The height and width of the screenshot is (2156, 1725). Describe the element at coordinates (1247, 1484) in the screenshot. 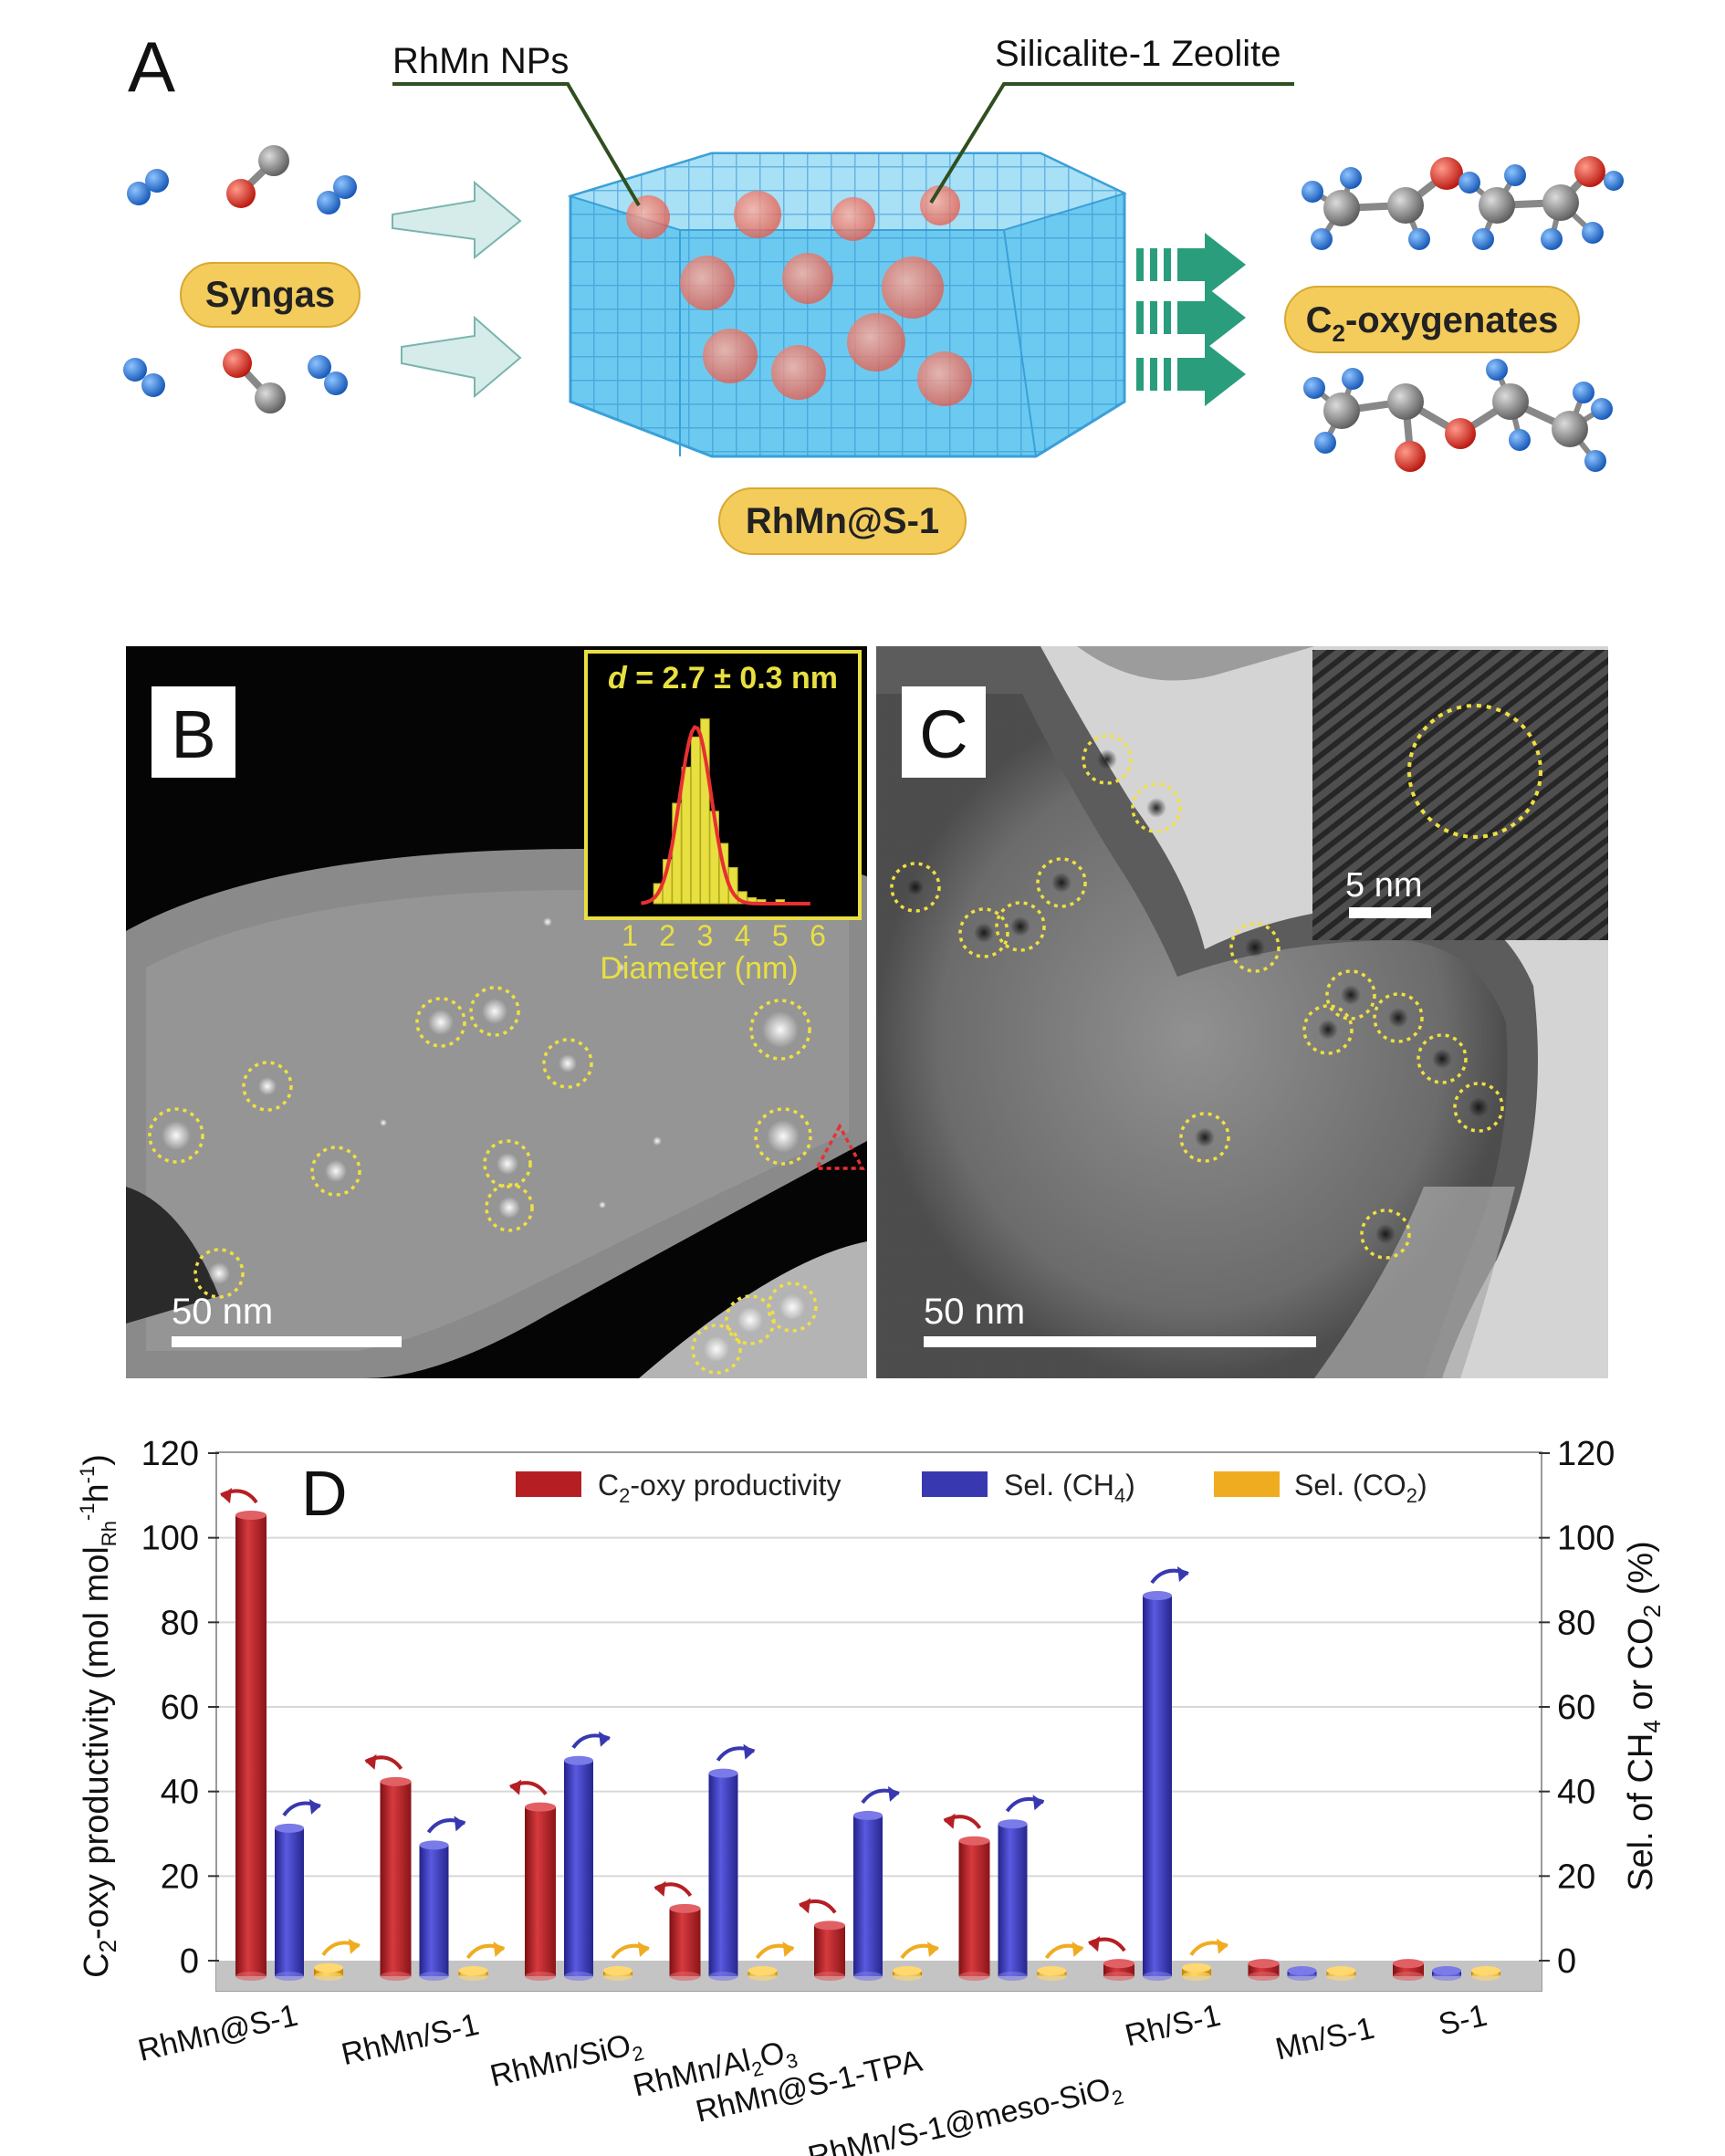

I see `legend-swatch-co2` at that location.